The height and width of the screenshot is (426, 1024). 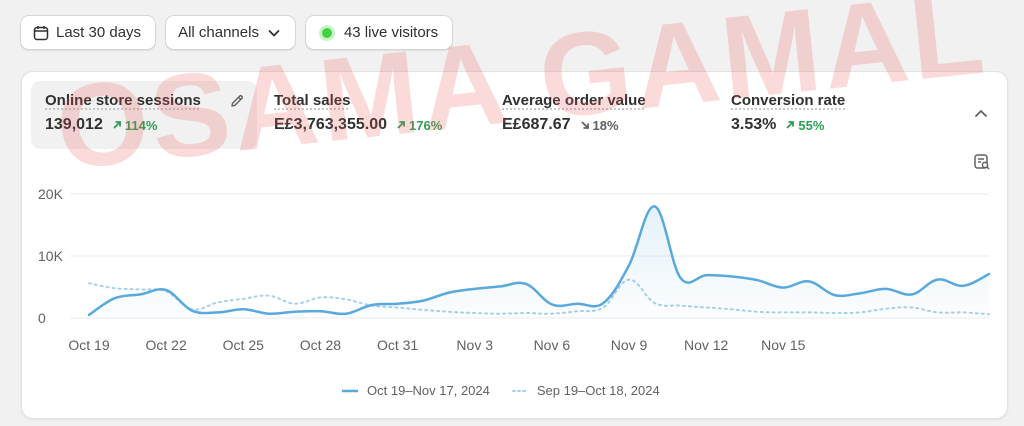 I want to click on x-tick-label: Nov 9, so click(x=629, y=345).